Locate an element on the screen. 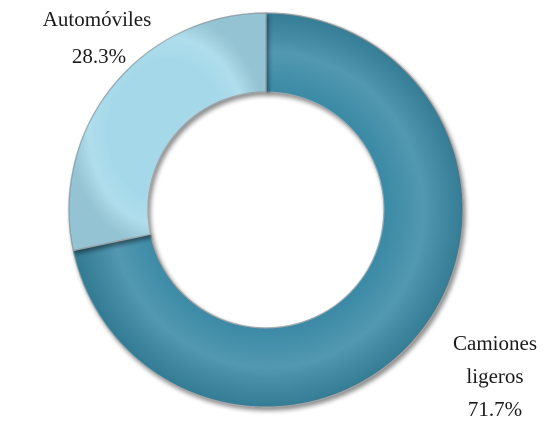 The width and height of the screenshot is (556, 429). slice-label-camiones-ligeros: Camiones is located at coordinates (495, 343).